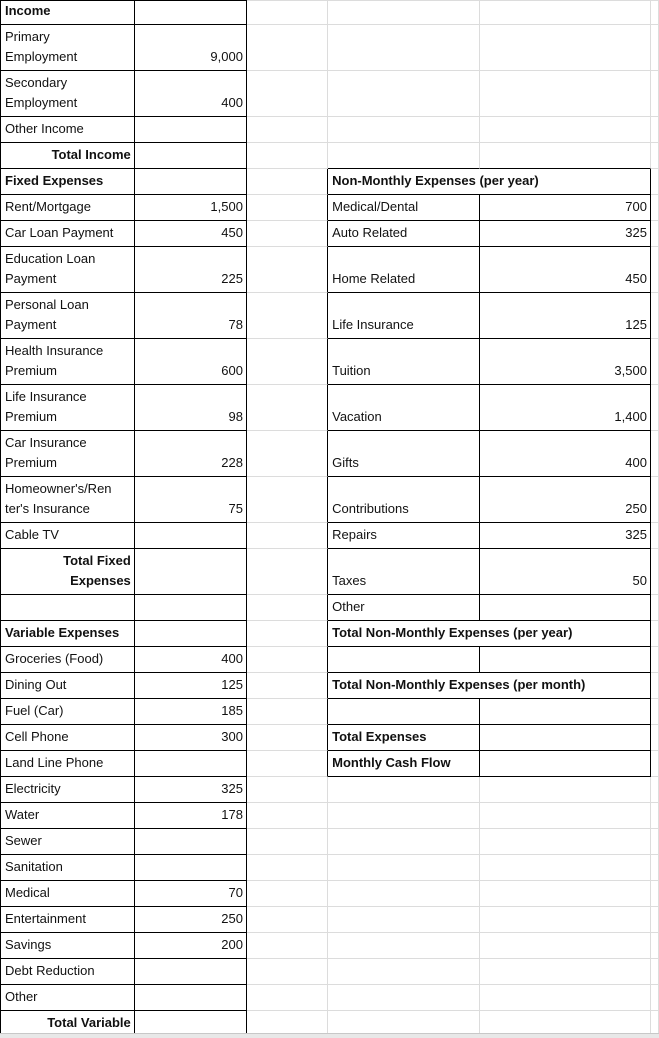 The width and height of the screenshot is (659, 1038). Describe the element at coordinates (190, 500) in the screenshot. I see `cell-B14: 75` at that location.